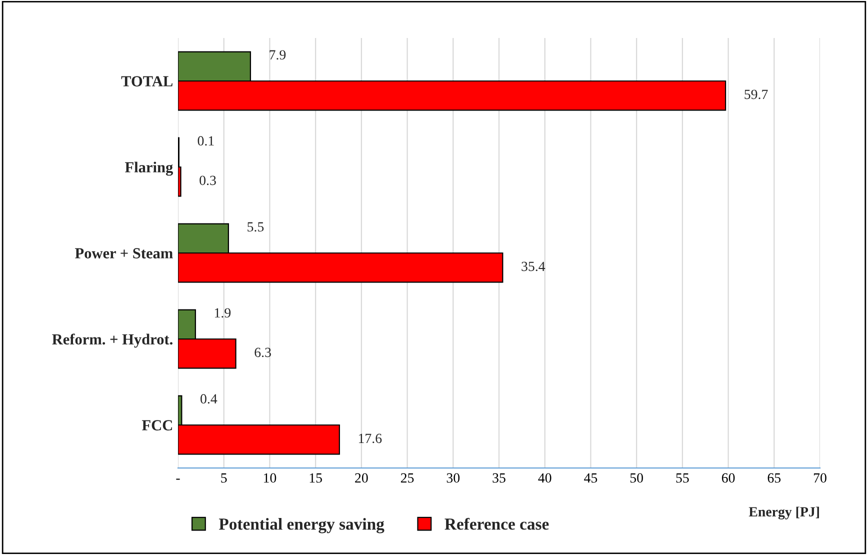 This screenshot has width=868, height=555. Describe the element at coordinates (208, 181) in the screenshot. I see `data-label: 0.3` at that location.